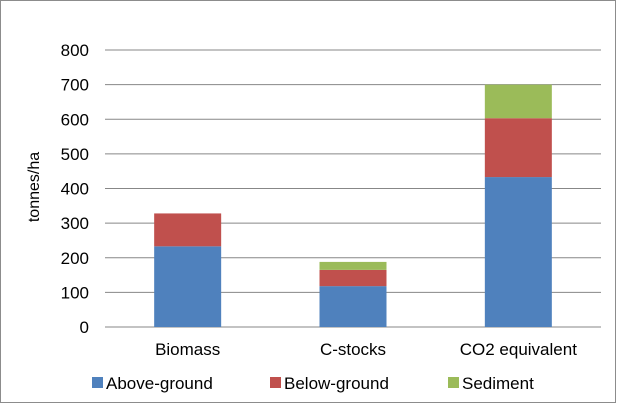 This screenshot has height=405, width=617. Describe the element at coordinates (75, 50) in the screenshot. I see `y-tick-label: 800` at that location.